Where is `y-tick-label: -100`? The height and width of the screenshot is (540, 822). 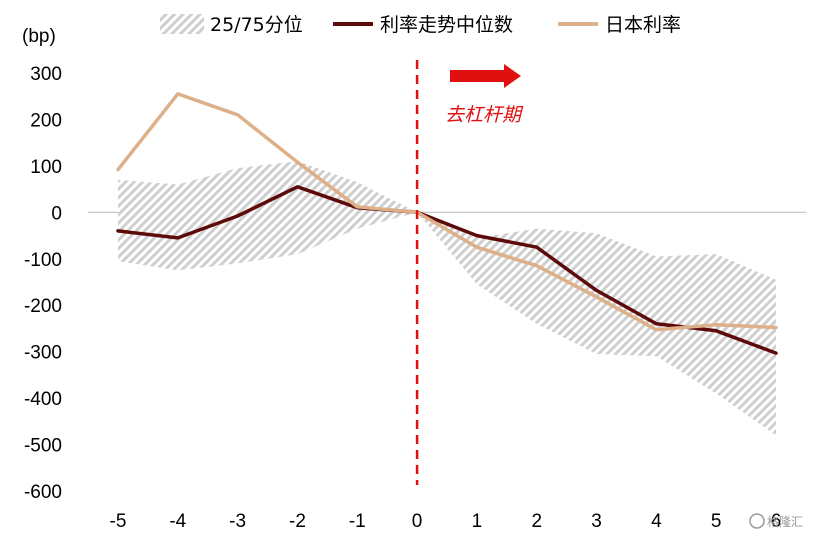
y-tick-label: -100 is located at coordinates (43, 260).